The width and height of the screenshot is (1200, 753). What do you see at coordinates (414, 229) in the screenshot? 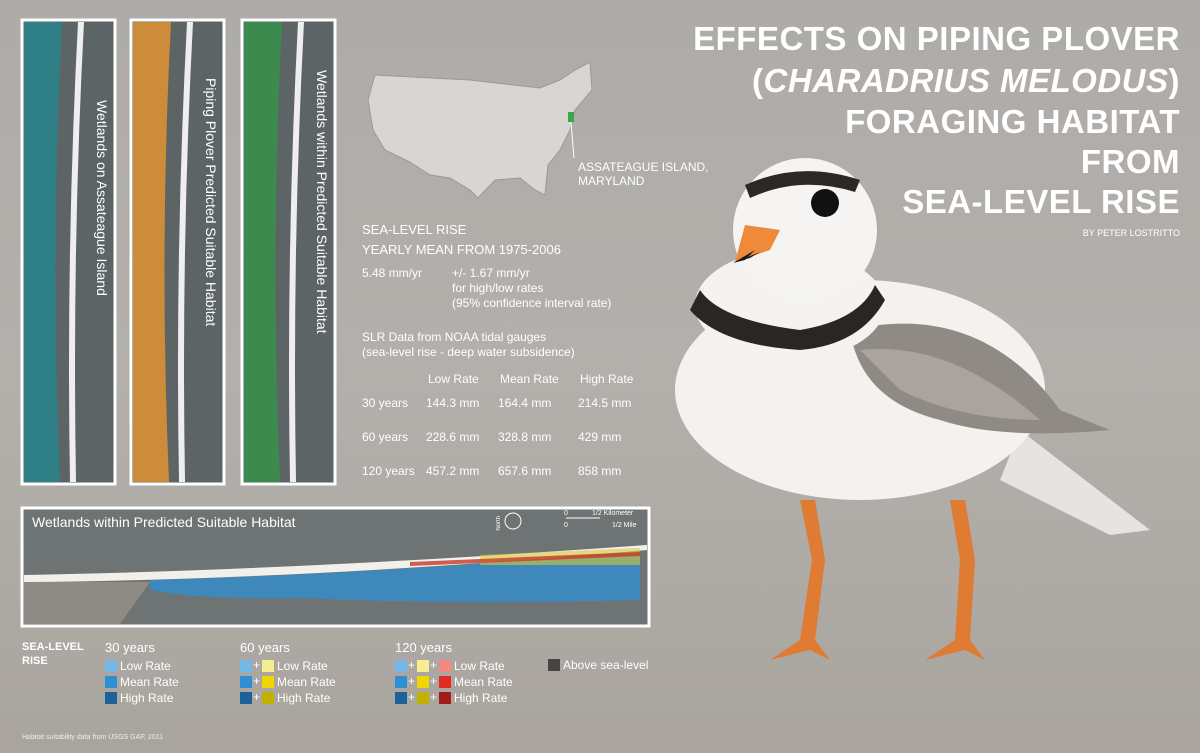
I see `slr-heading: SEA-LEVEL RISE` at bounding box center [414, 229].